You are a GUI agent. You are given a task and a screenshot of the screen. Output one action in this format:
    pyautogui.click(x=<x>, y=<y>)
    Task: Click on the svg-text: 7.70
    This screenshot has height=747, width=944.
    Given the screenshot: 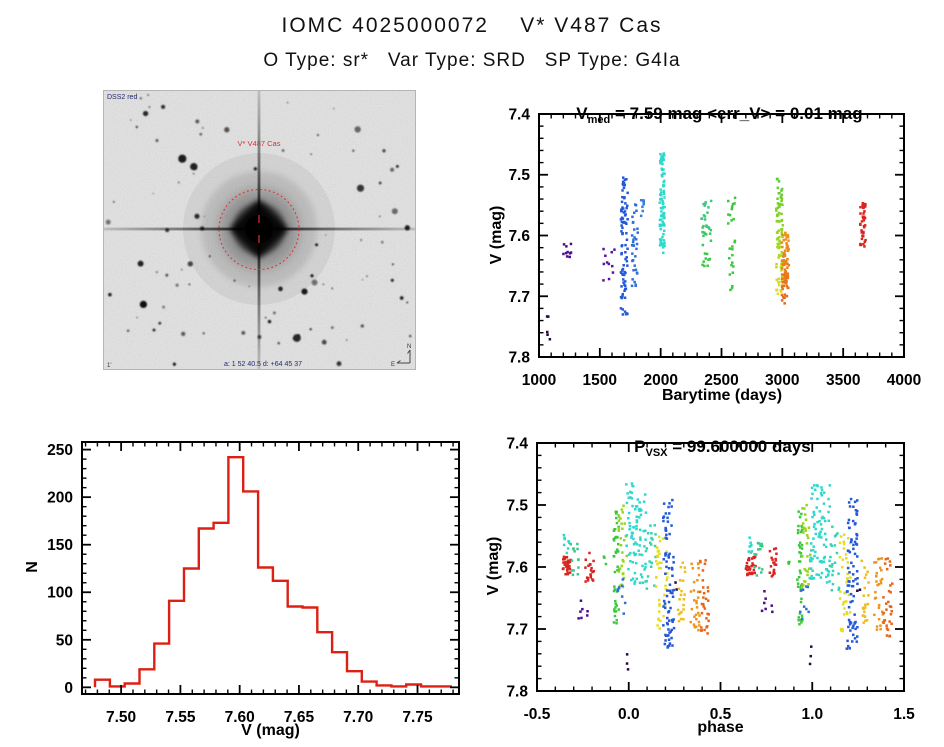 What is the action you would take?
    pyautogui.click(x=358, y=717)
    